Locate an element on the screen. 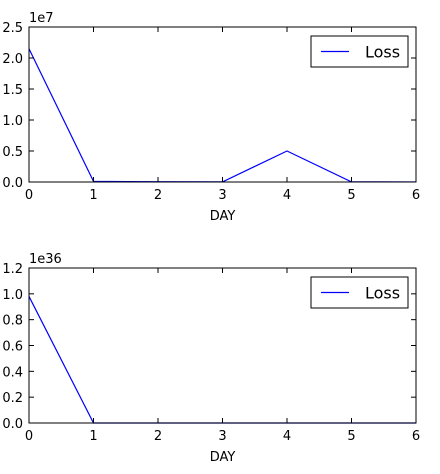 The image size is (440, 474). y-tick-label: 0.5 is located at coordinates (12, 152).